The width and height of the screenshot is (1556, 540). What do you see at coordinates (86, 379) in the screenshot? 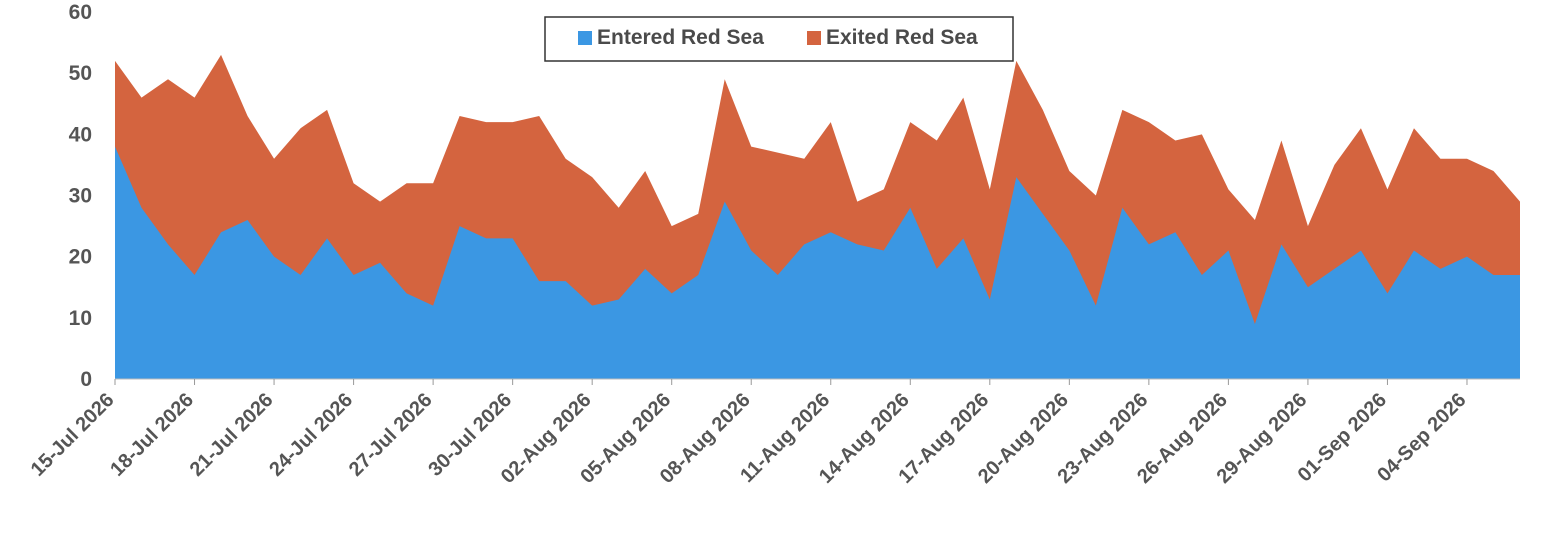
I see `y-tick-label: 0` at bounding box center [86, 379].